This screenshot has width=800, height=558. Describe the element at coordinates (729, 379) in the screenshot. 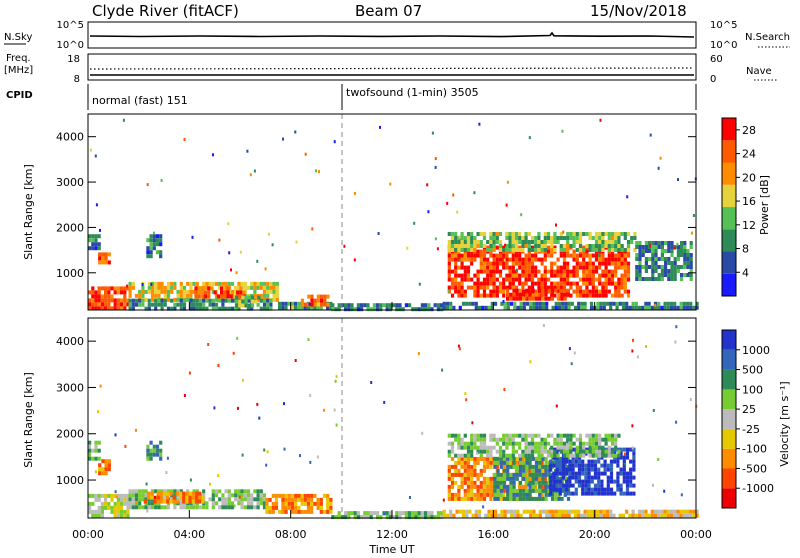

I see `colorbar-segment` at that location.